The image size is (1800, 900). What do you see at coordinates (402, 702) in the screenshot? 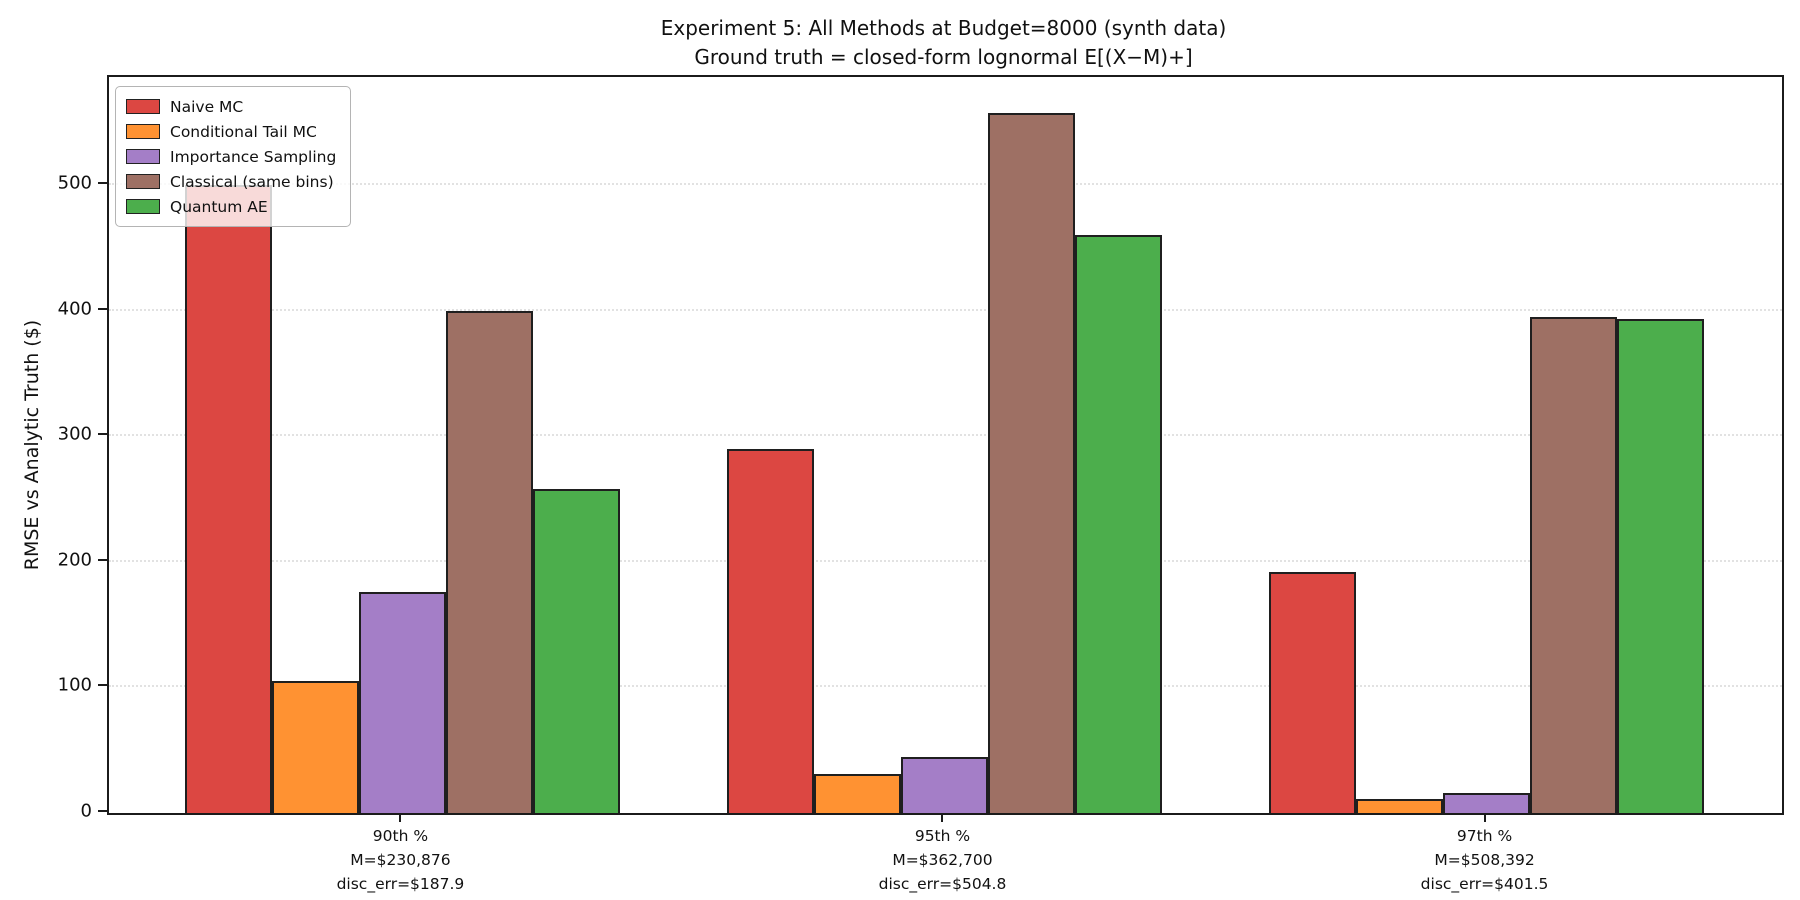
I see `bar-importance-sampling-group1` at bounding box center [402, 702].